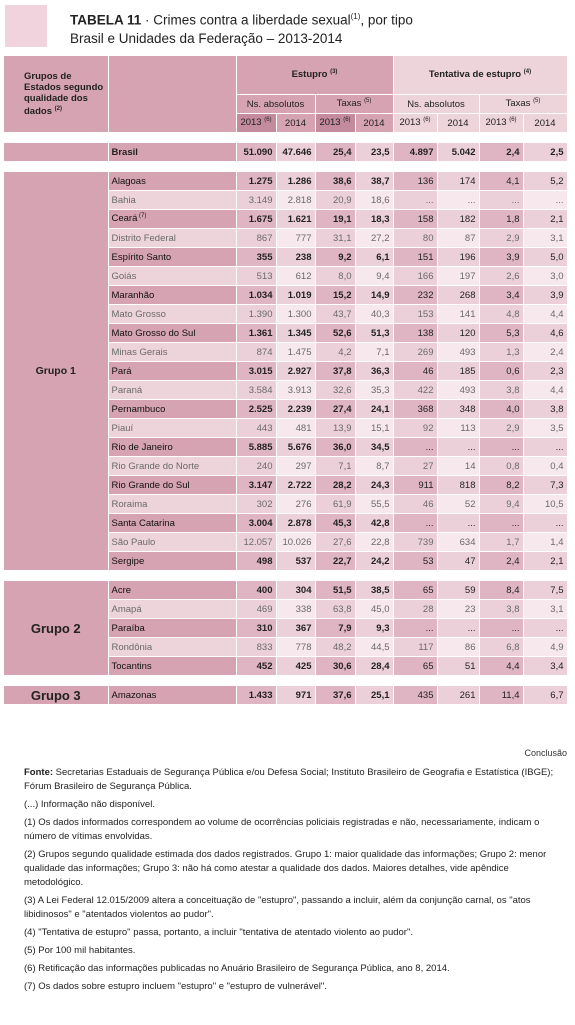 This screenshot has height=1025, width=575. What do you see at coordinates (286, 504) in the screenshot?
I see `table-row: Roraima 302 276 61,9 55,5 46 52 9,4 10,5` at bounding box center [286, 504].